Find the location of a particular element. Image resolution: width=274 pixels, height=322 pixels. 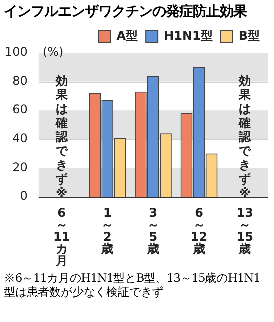

y-axis-title: (%) is located at coordinates (53, 52).